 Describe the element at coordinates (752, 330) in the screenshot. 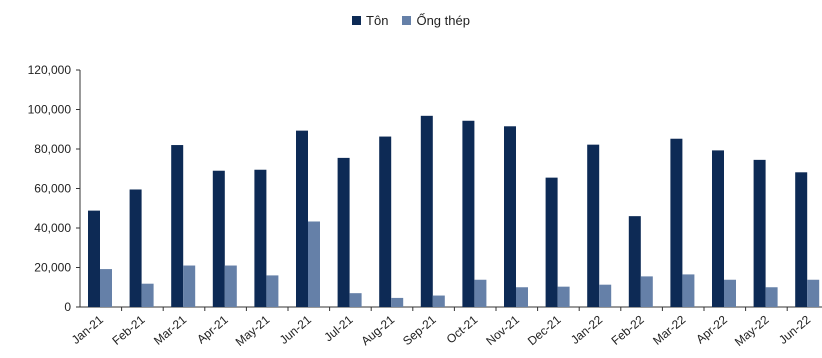

I see `x-tick-label: May-22` at that location.